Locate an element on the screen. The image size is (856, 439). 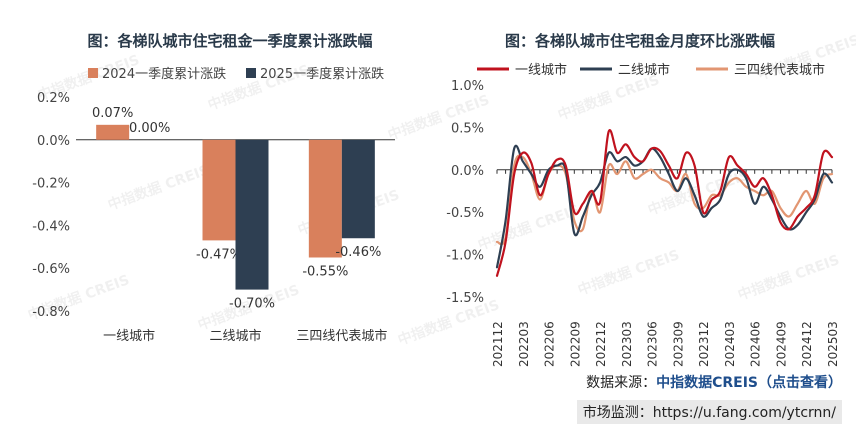
x-category-label: 一线城市 is located at coordinates (129, 336).